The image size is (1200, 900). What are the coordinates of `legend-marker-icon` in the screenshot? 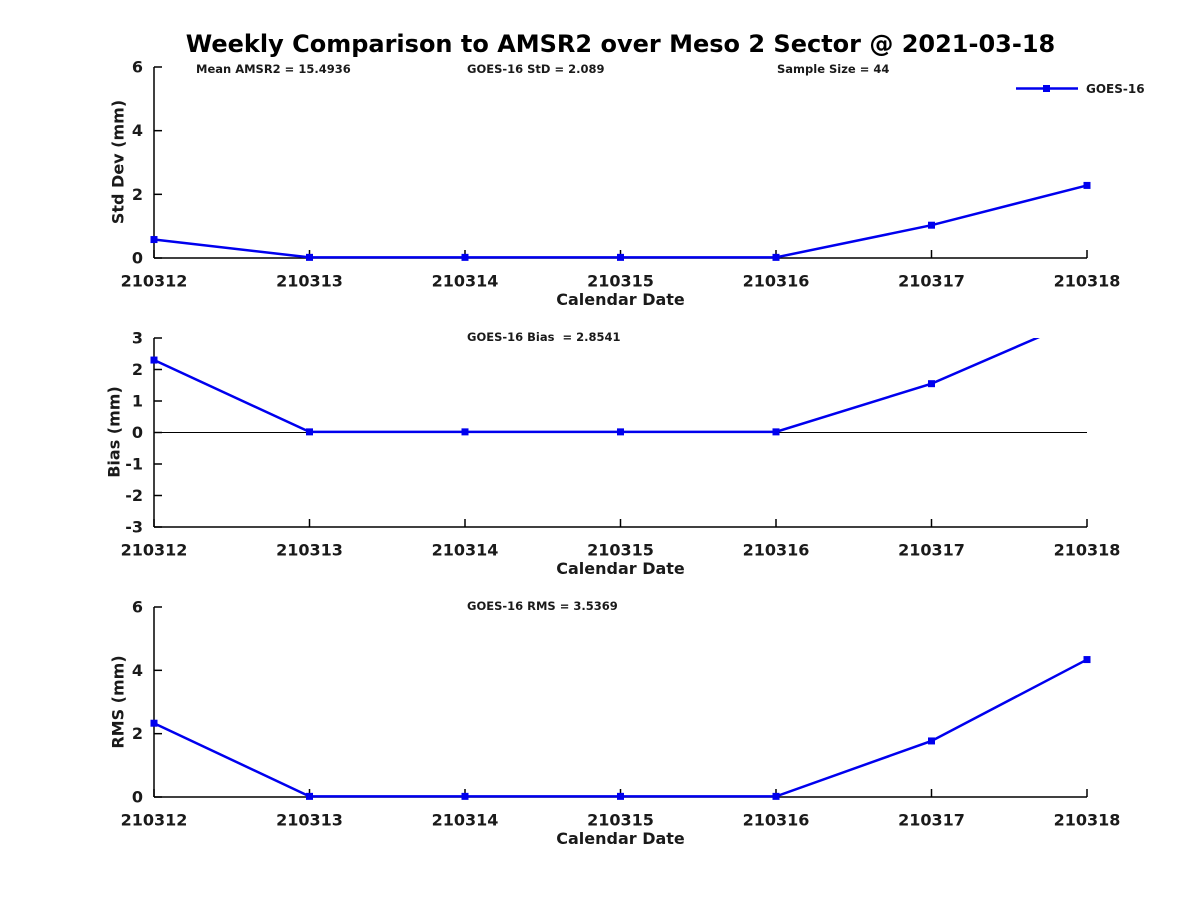 It's located at (1046, 88).